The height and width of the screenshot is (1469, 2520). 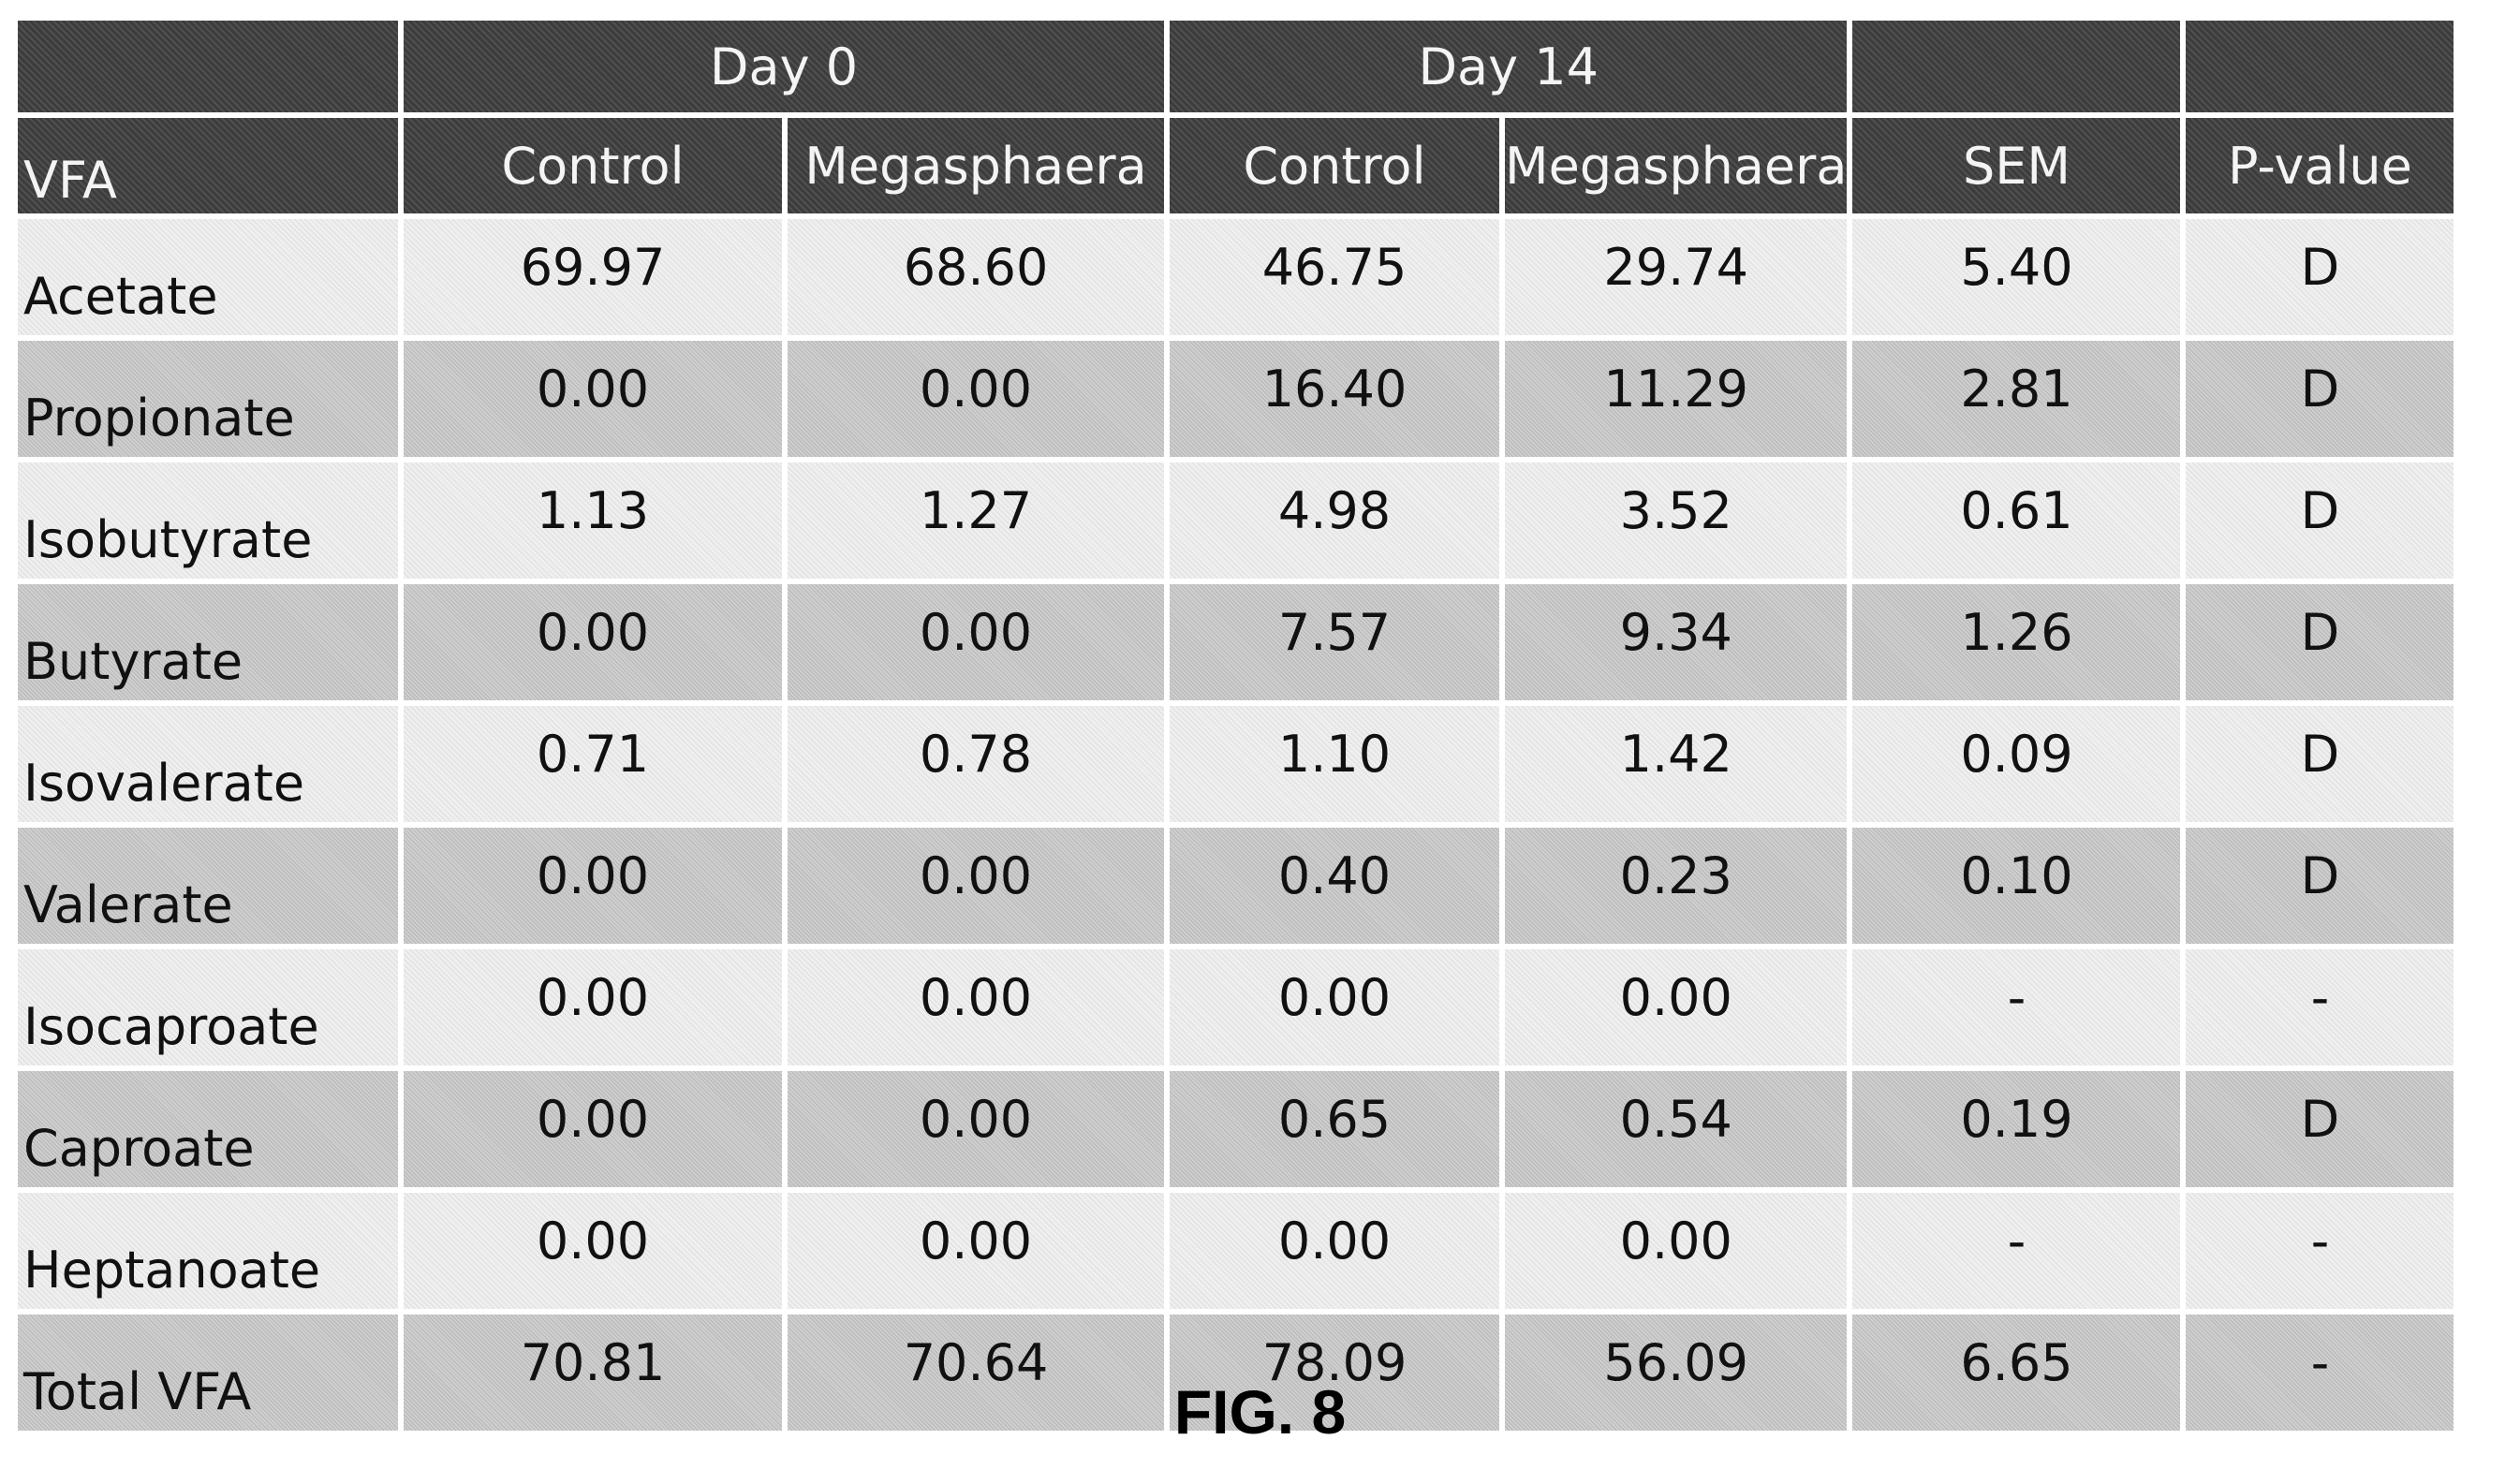 I want to click on col-header-p-value: P-value, so click(x=2320, y=165).